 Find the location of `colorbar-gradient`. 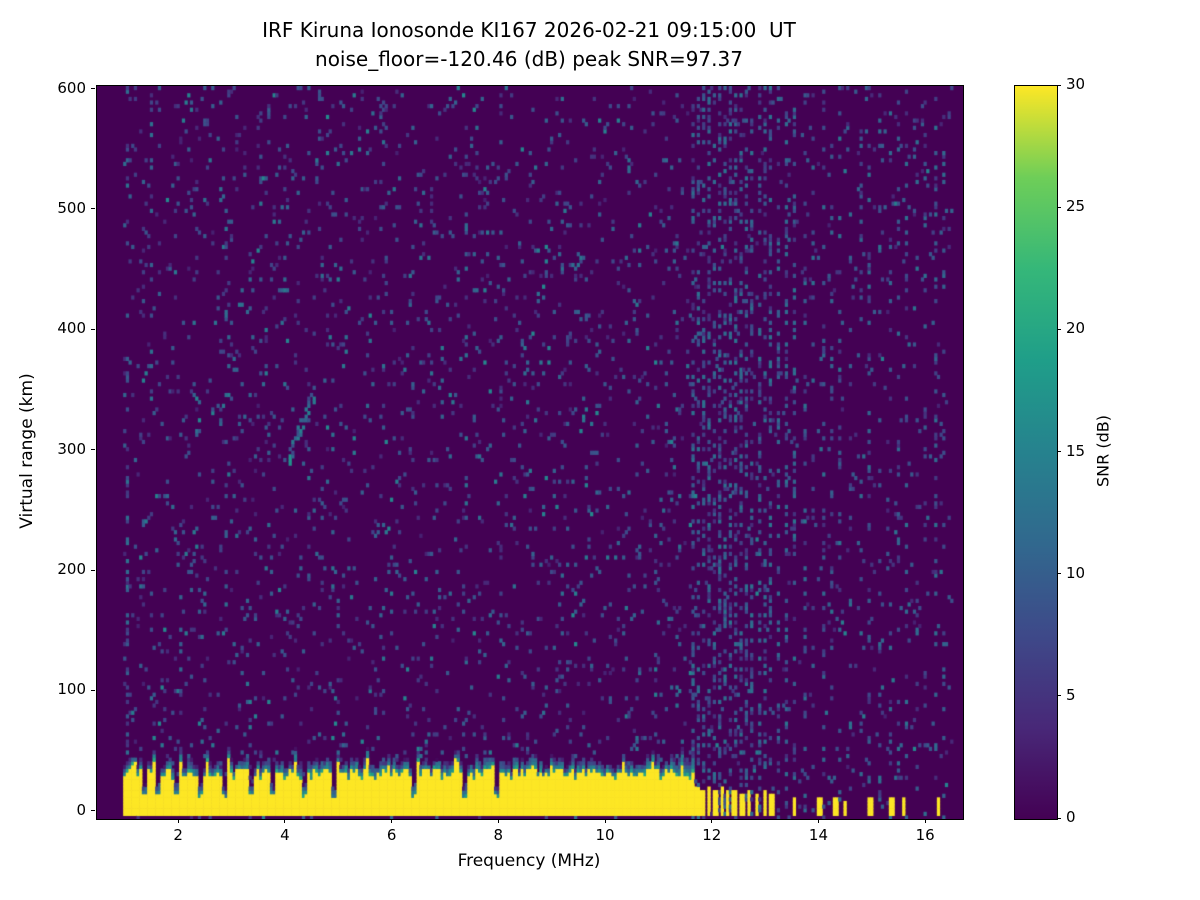

colorbar-gradient is located at coordinates (1036, 452).